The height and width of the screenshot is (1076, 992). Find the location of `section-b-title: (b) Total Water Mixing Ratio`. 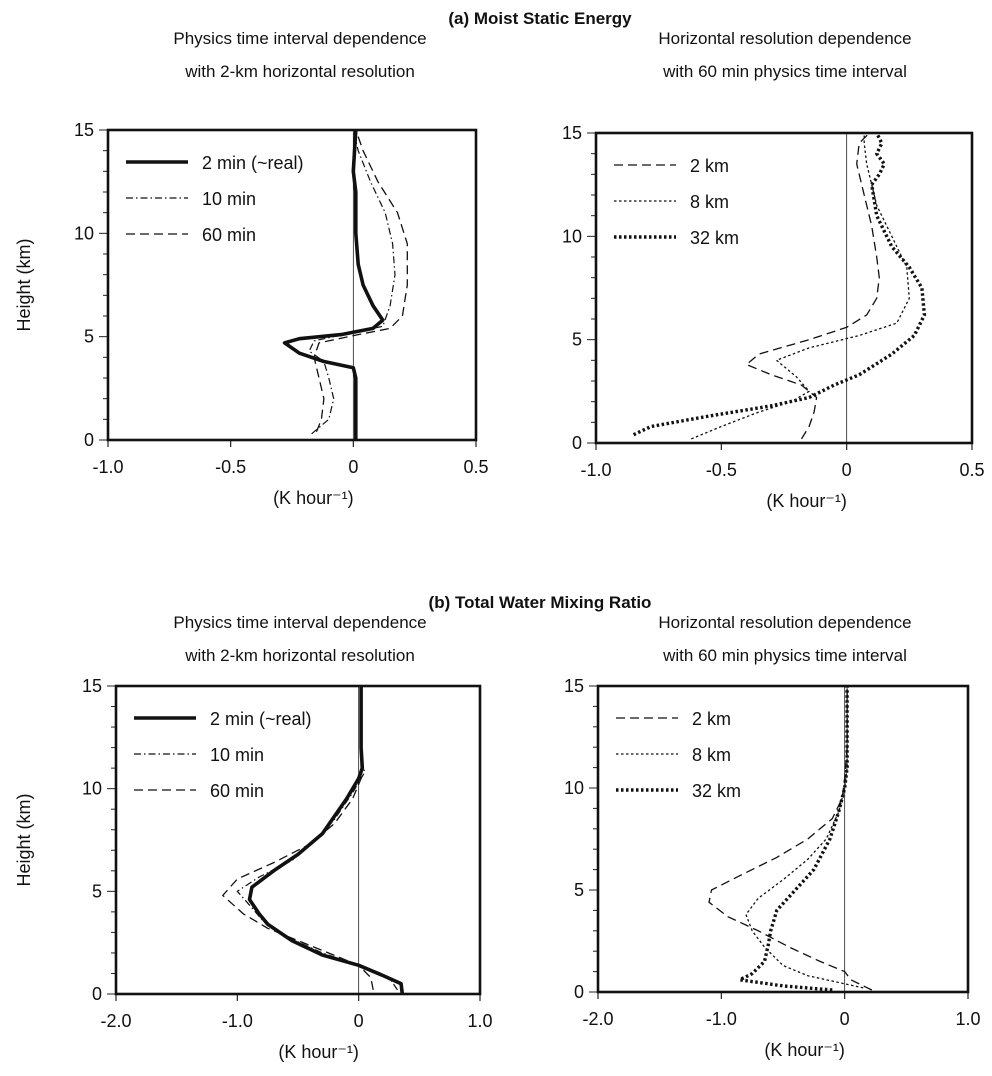

section-b-title: (b) Total Water Mixing Ratio is located at coordinates (540, 602).